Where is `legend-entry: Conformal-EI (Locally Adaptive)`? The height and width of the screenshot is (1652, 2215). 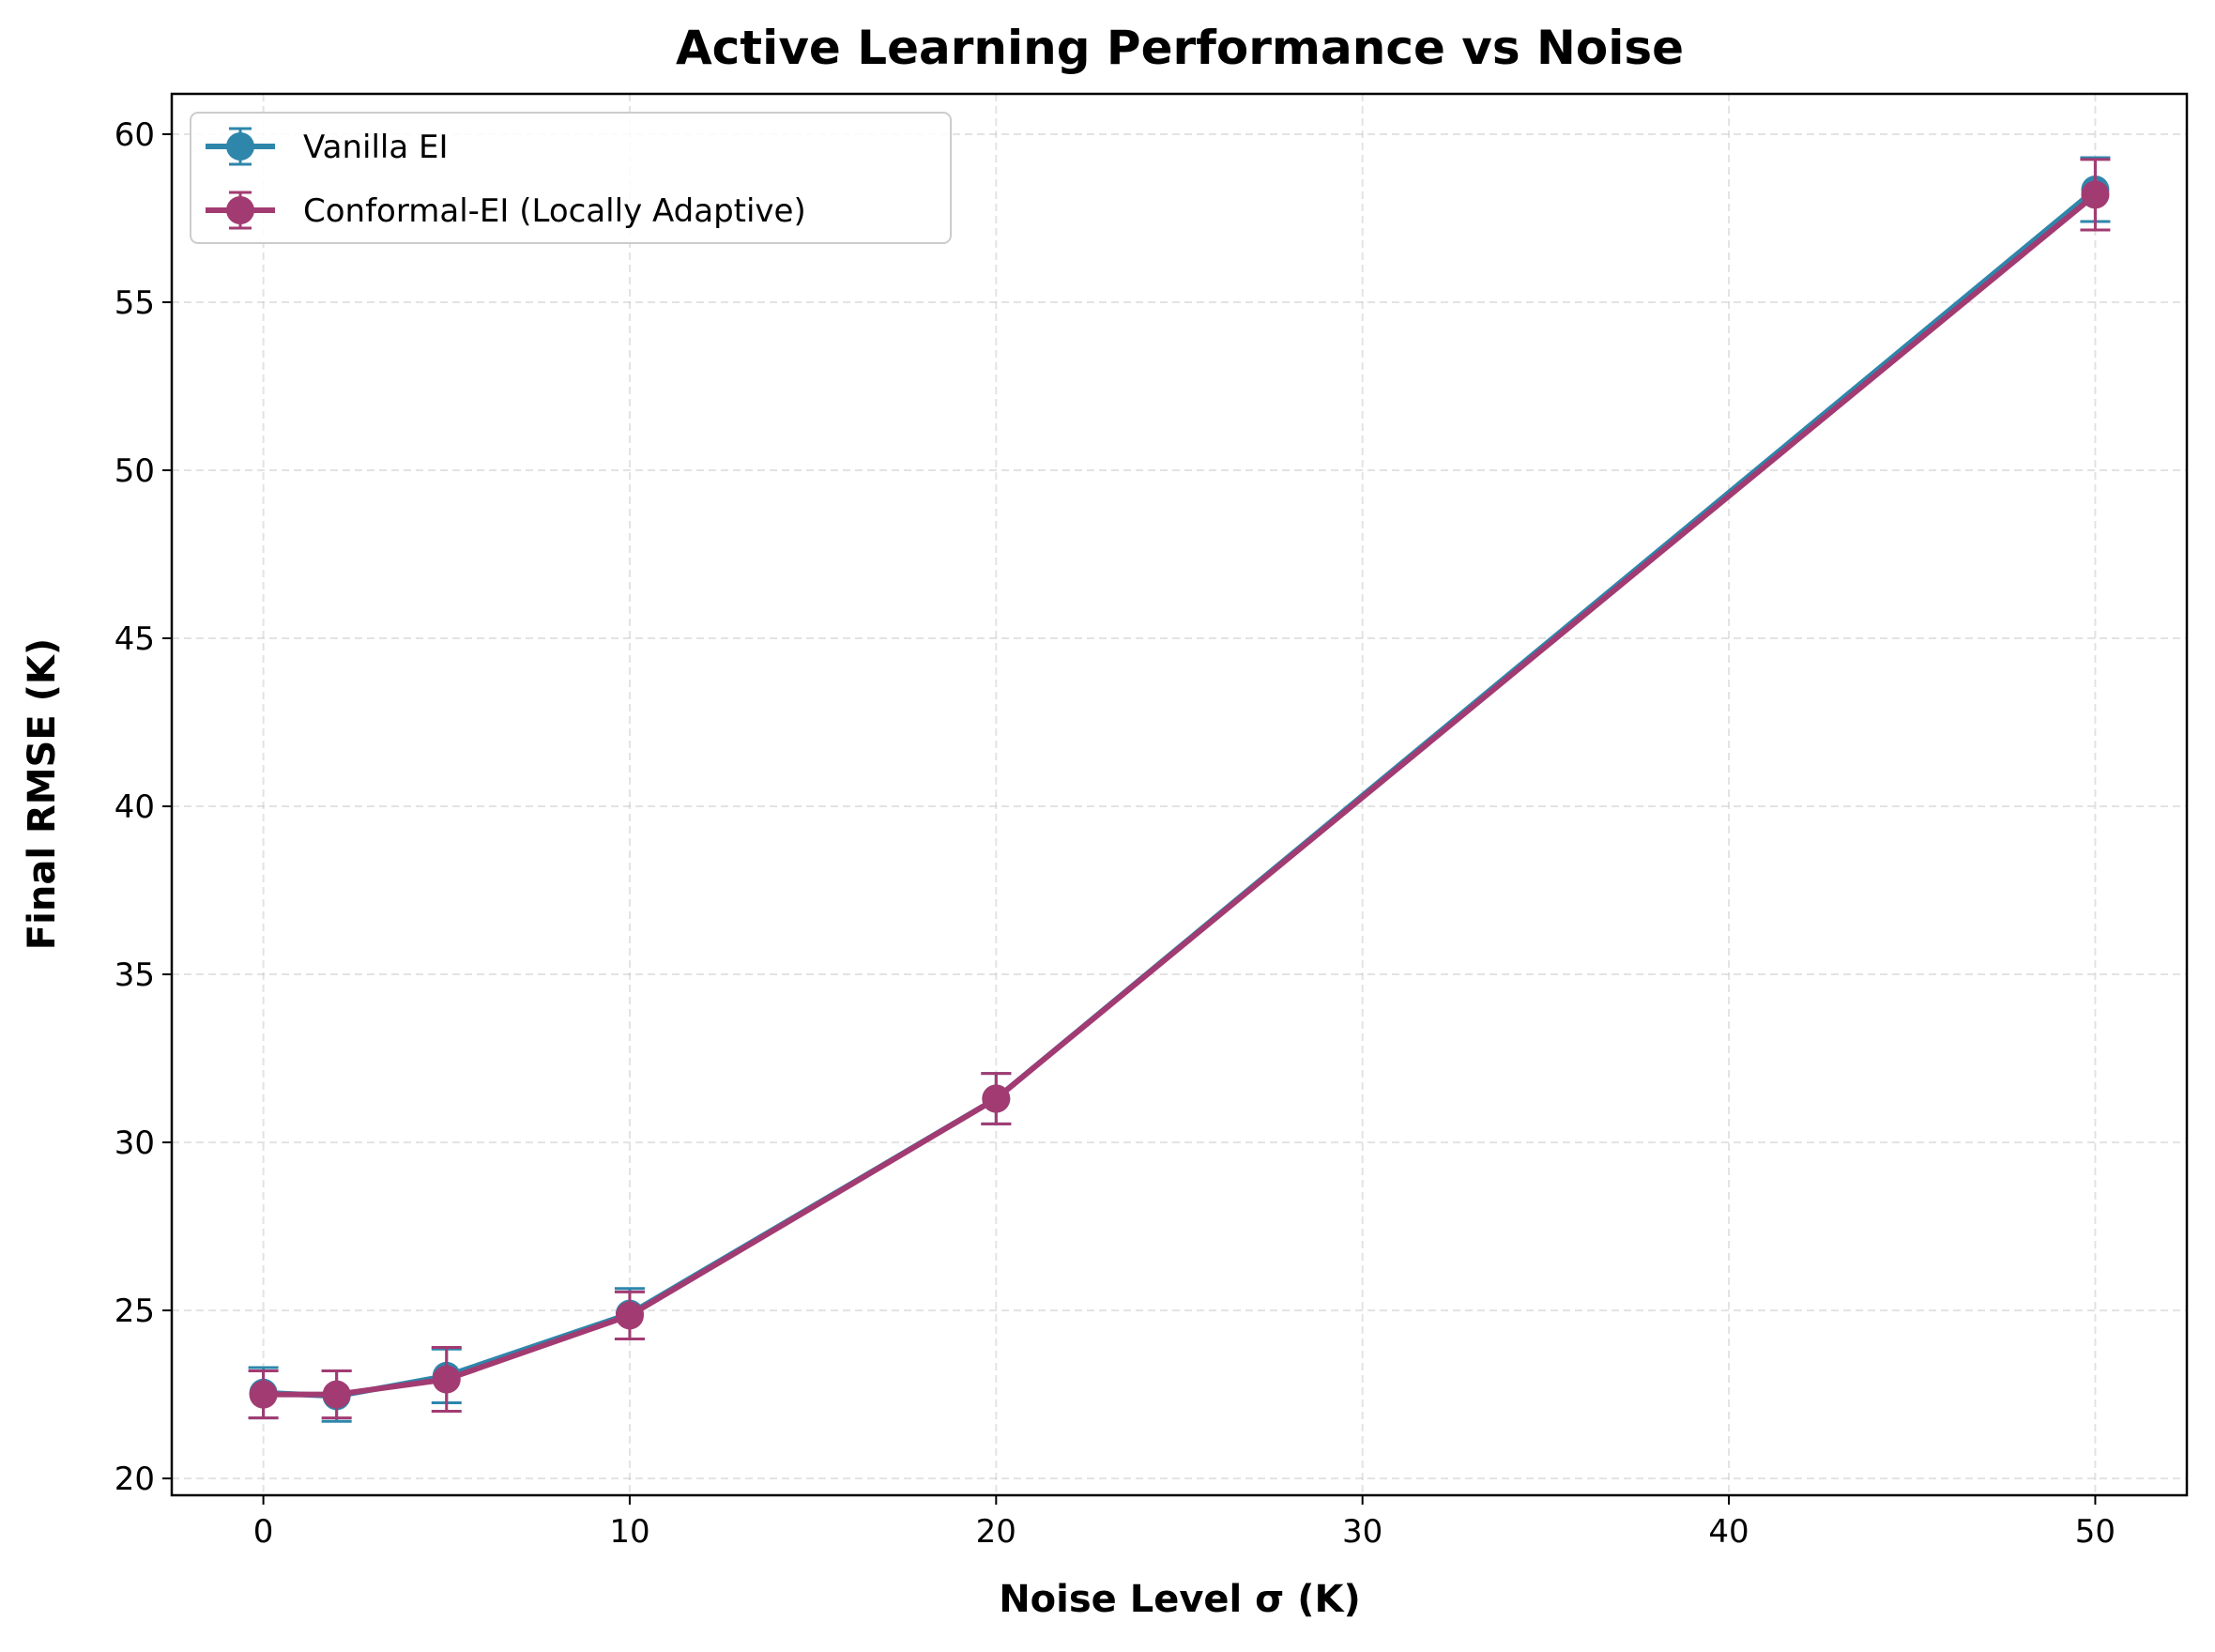 legend-entry: Conformal-EI (Locally Adaptive) is located at coordinates (506, 210).